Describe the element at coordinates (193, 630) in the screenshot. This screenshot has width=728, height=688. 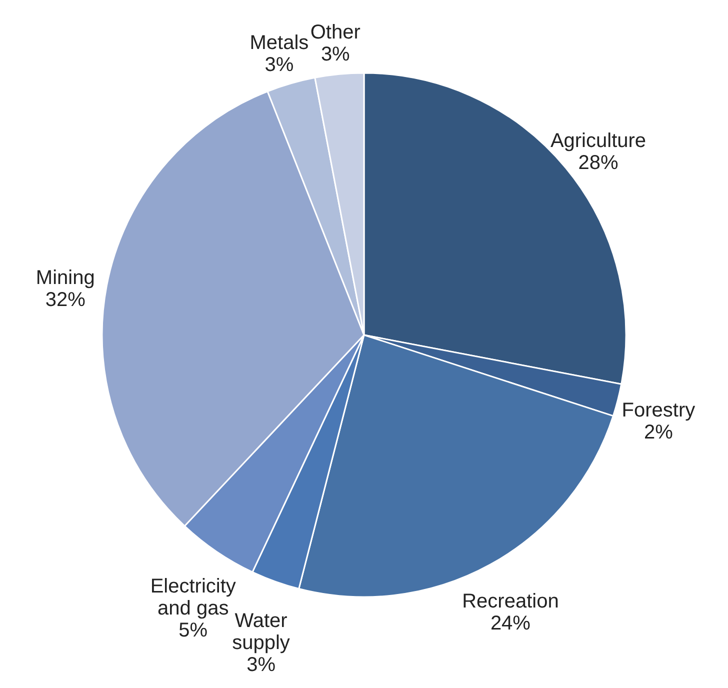
I see `data-label: 5%` at that location.